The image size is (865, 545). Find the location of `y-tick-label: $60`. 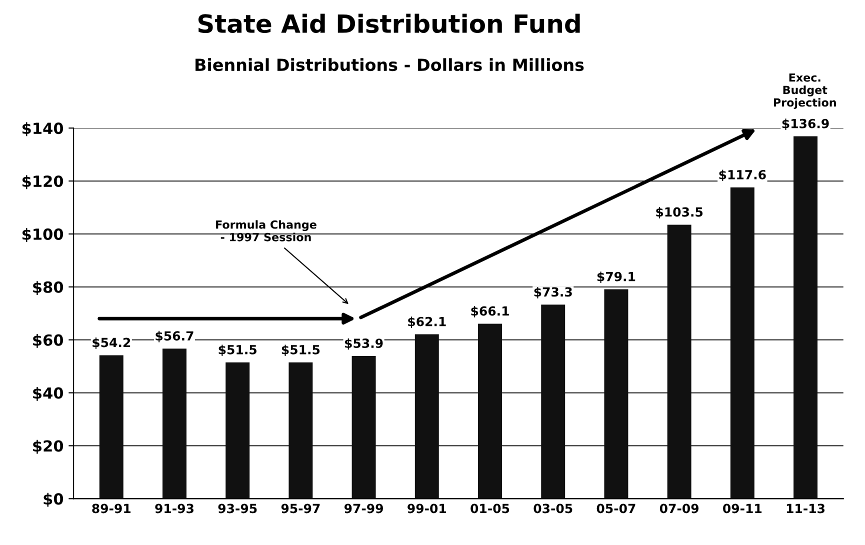

y-tick-label: $60 is located at coordinates (48, 341).